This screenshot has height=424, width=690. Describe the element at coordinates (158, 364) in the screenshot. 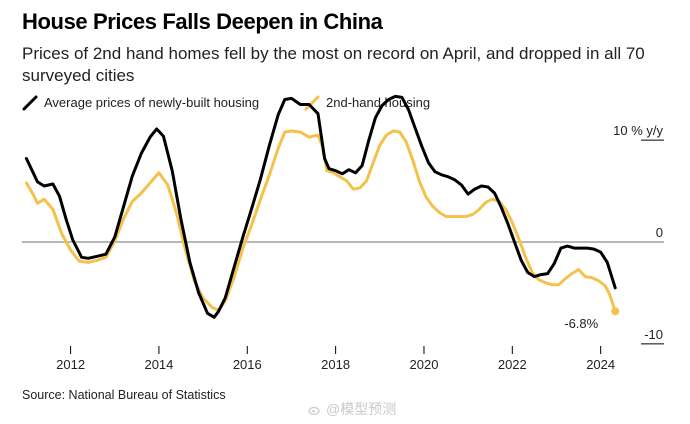

I see `x-tick-label: 2014` at that location.